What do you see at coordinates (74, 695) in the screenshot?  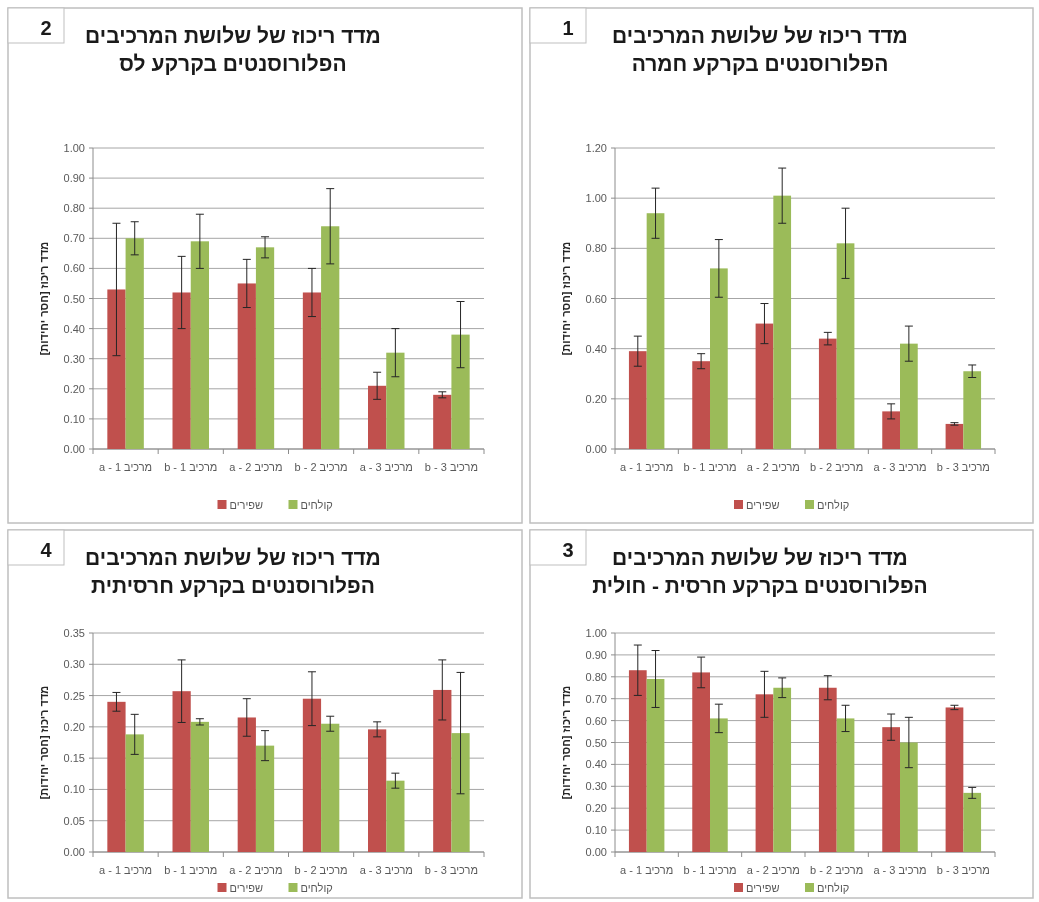 I see `y-tick-label: 0.25` at bounding box center [74, 695].